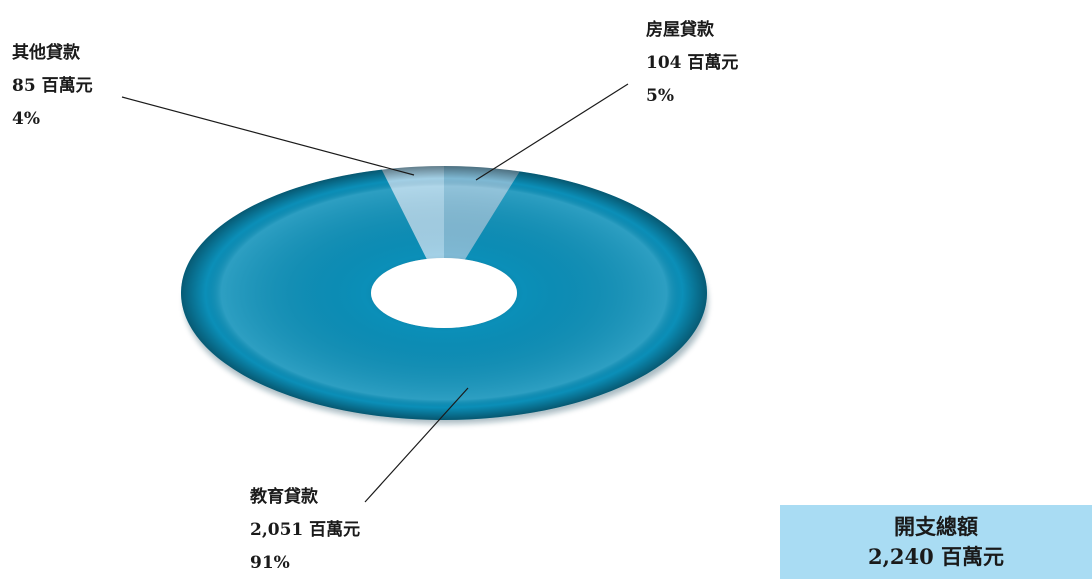 This screenshot has height=579, width=1092. What do you see at coordinates (936, 556) in the screenshot?
I see `total-amount: 2,240 百萬元` at bounding box center [936, 556].